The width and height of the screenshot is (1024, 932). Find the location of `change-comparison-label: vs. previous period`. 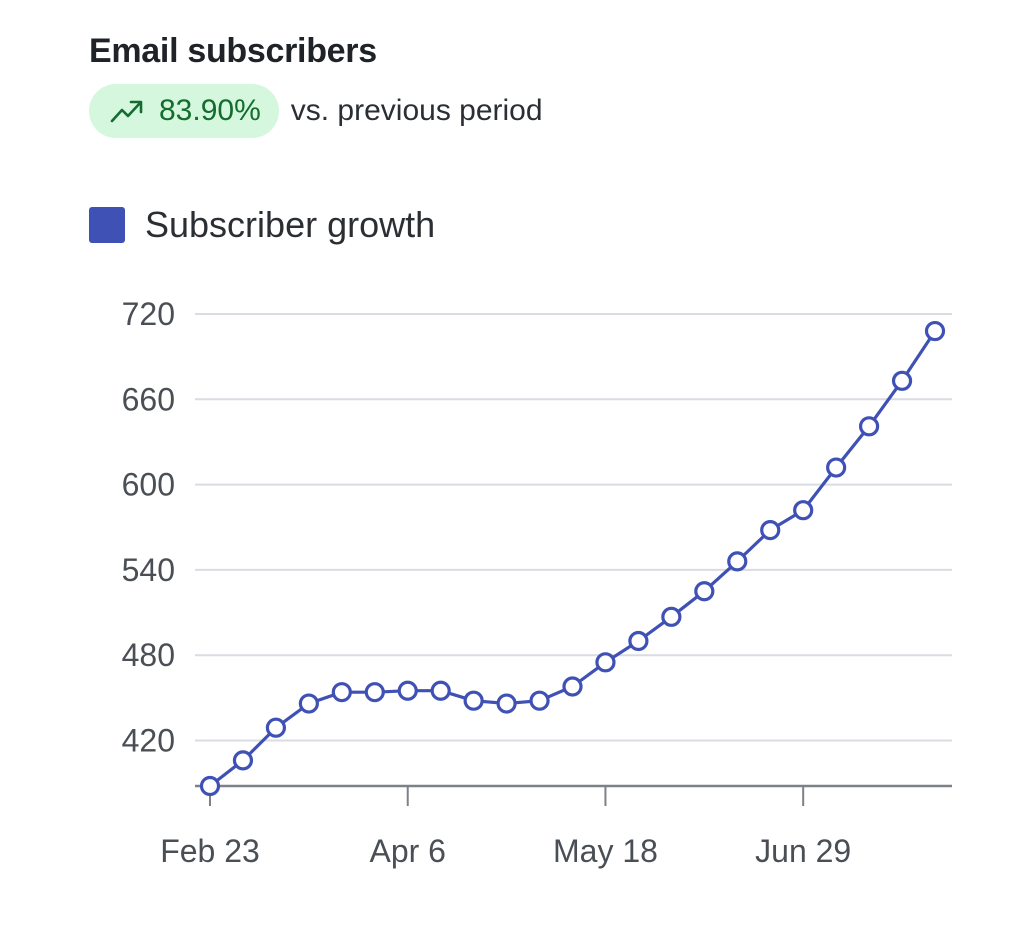

change-comparison-label: vs. previous period is located at coordinates (416, 110).